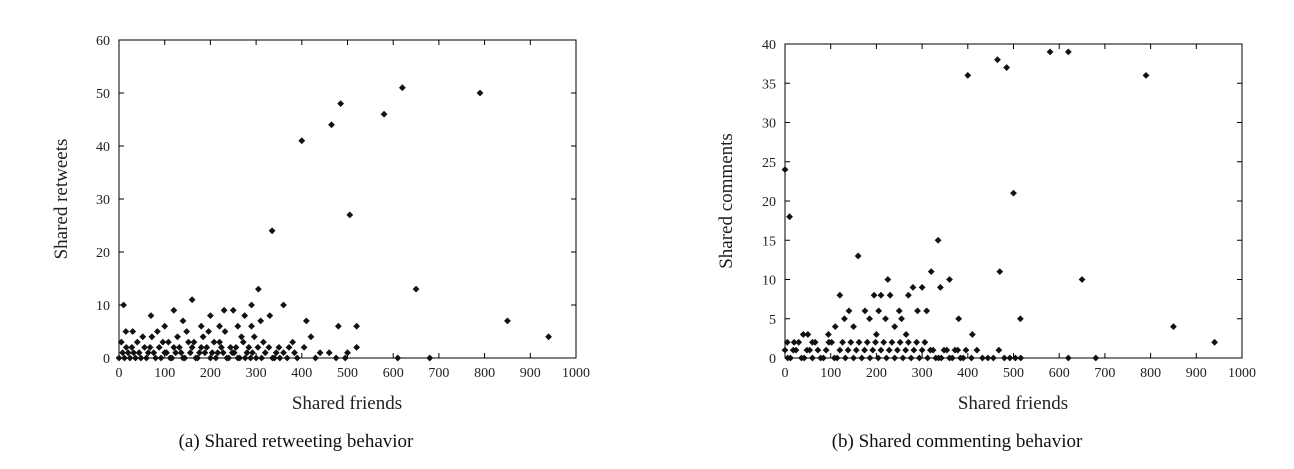  Describe the element at coordinates (103, 200) in the screenshot. I see `y-tick-label-retweets: 30` at that location.